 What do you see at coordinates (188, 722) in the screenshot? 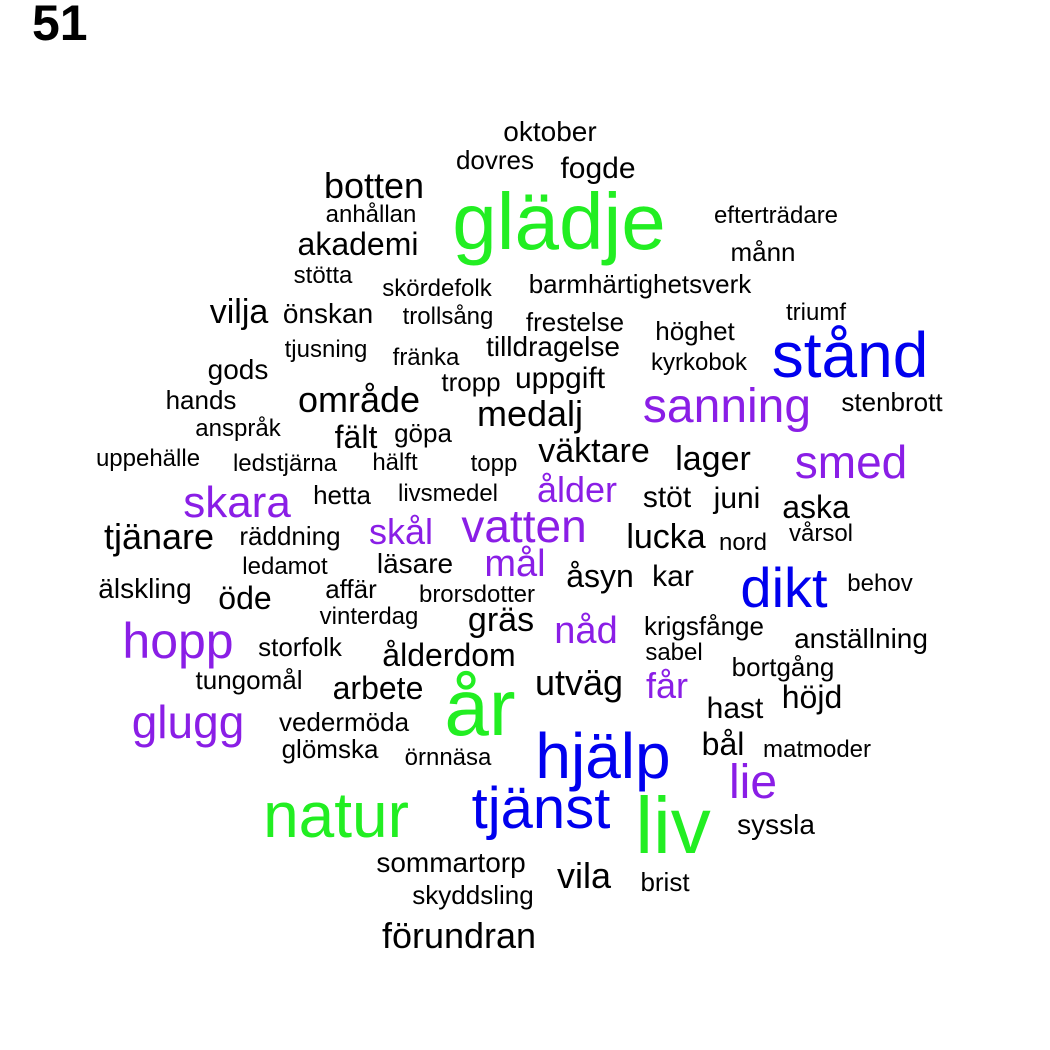
I see `word-cloud-word: glugg` at bounding box center [188, 722].